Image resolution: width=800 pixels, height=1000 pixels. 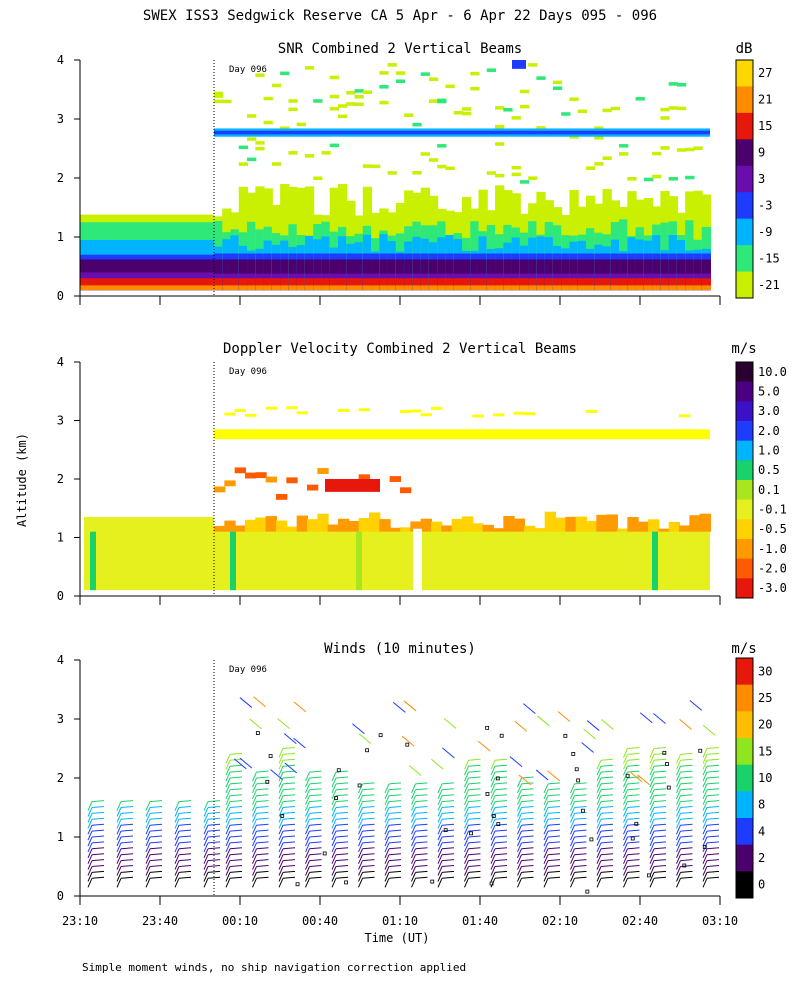 I want to click on colorbar-label: 2, so click(x=761, y=858).